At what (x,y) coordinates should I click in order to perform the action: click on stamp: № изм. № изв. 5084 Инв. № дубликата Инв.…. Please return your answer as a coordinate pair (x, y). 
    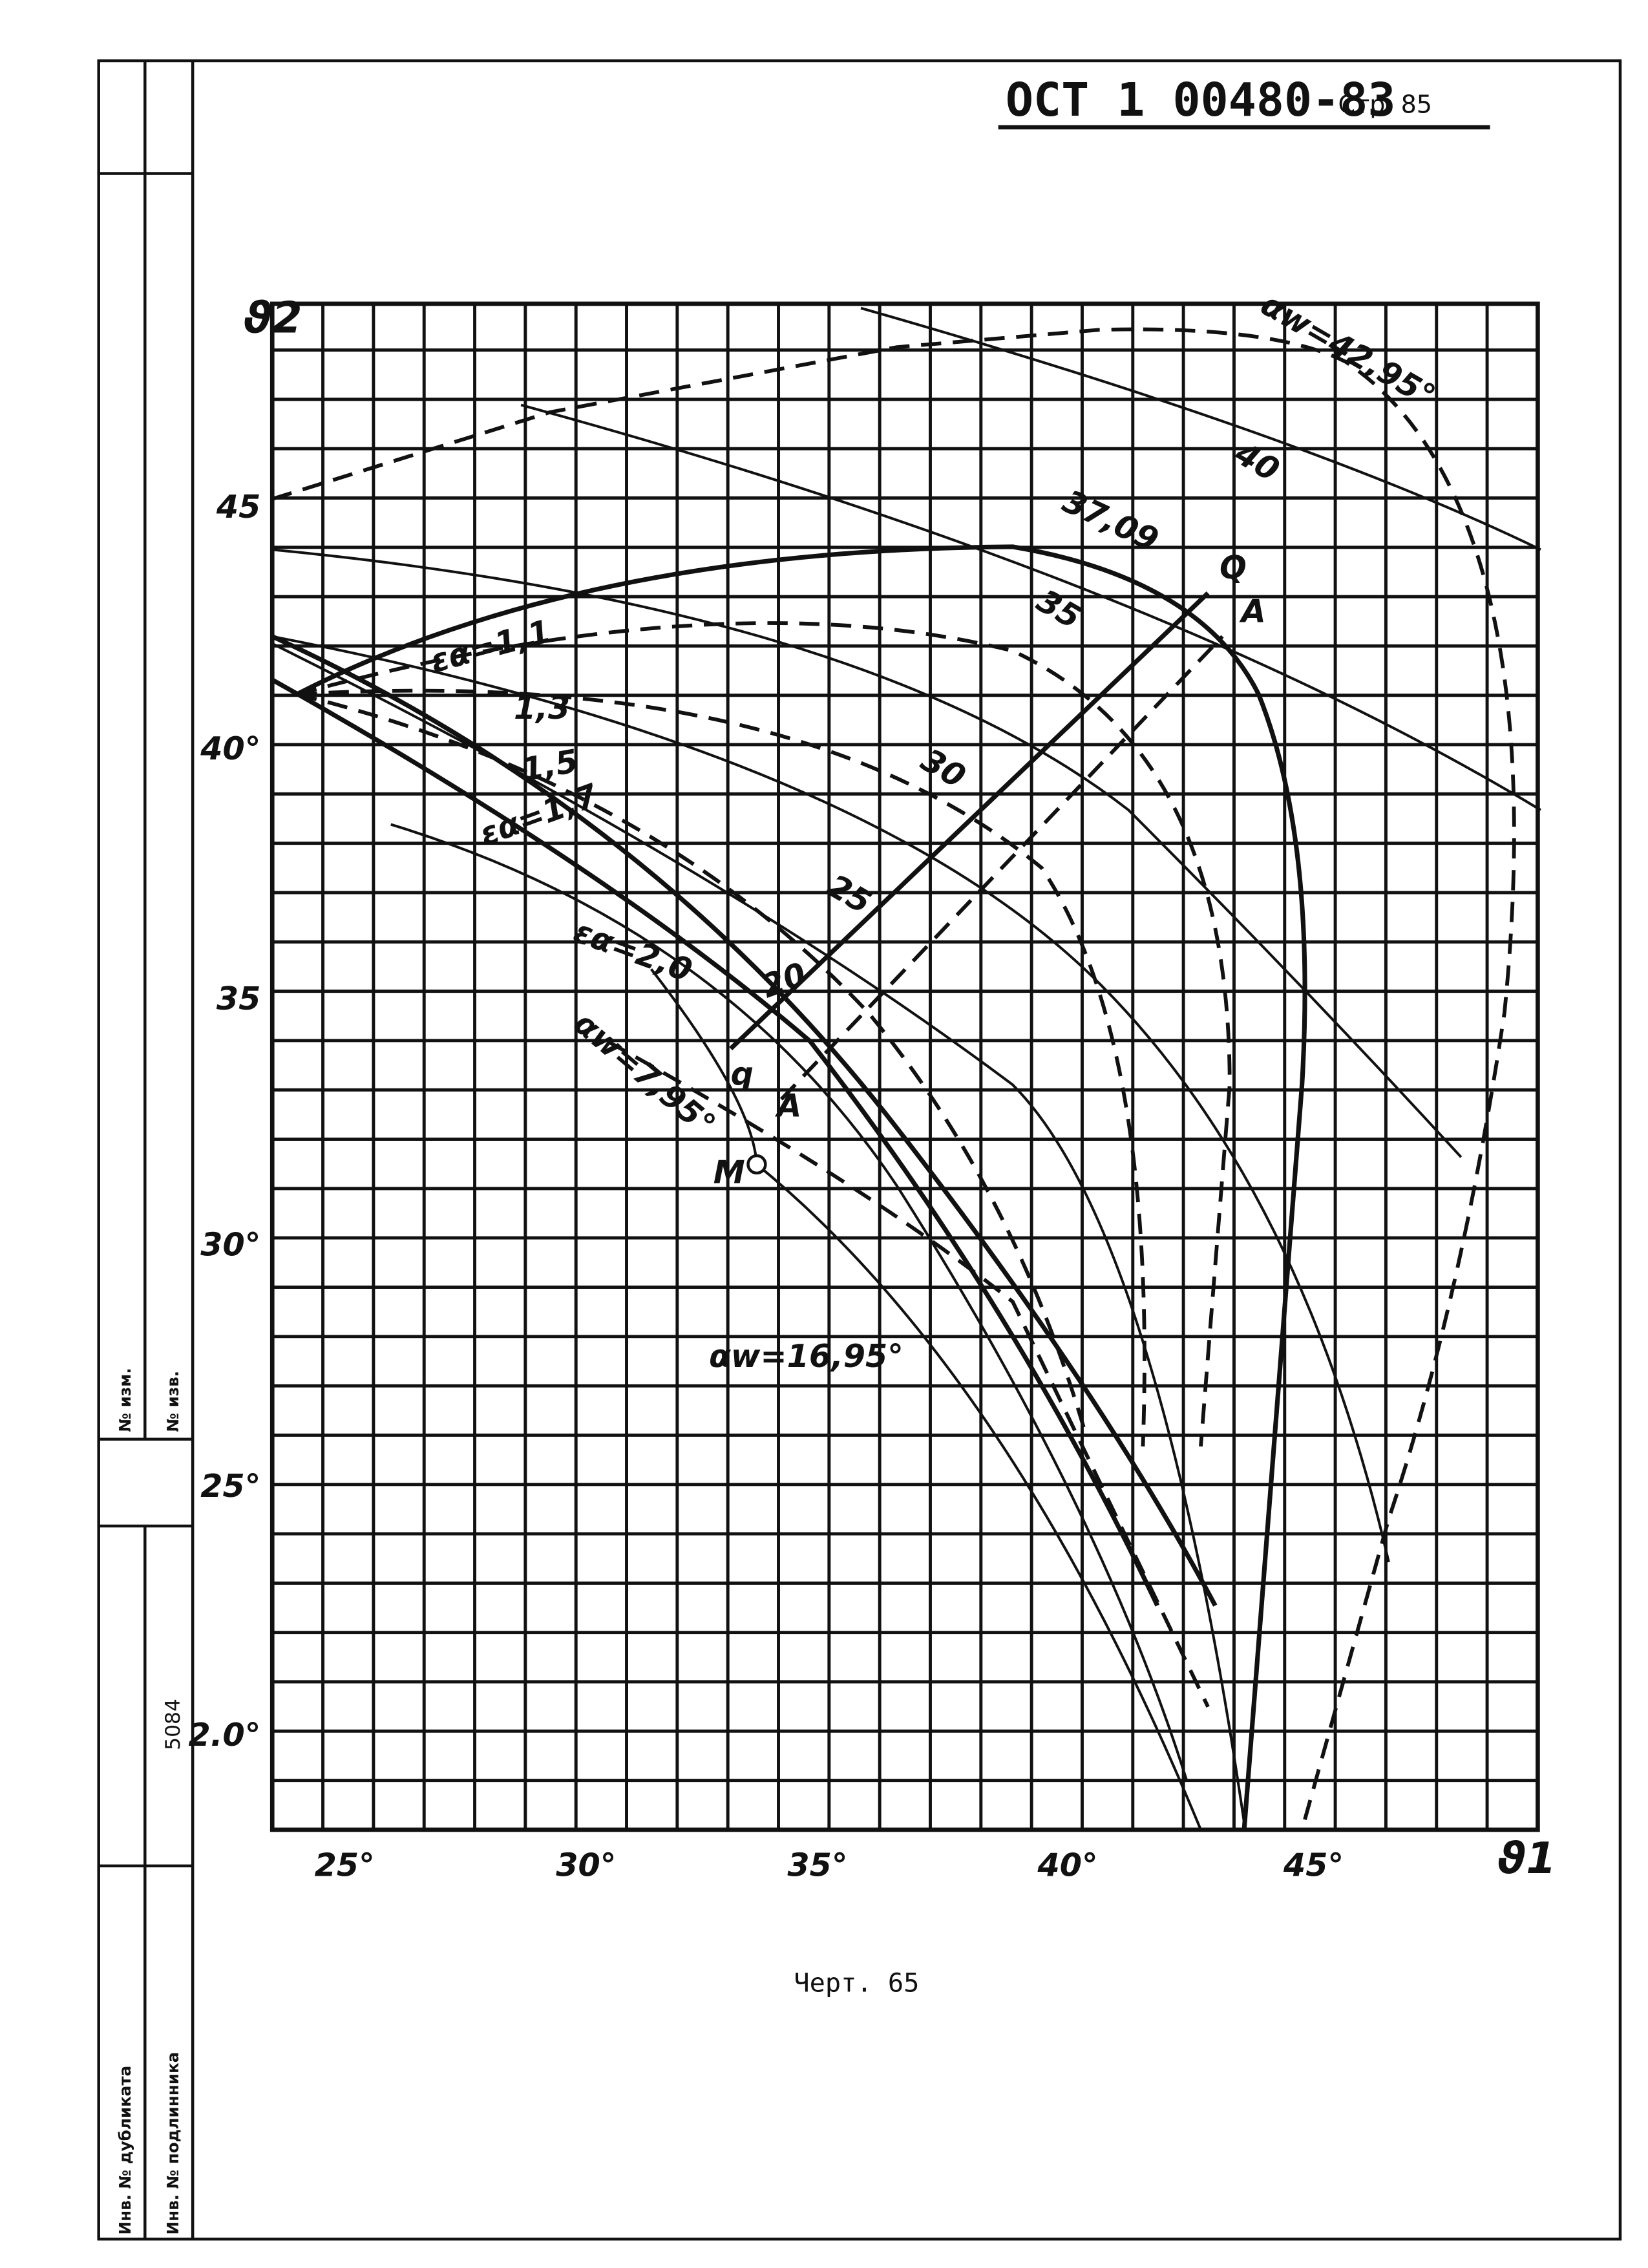
    Looking at the image, I should click on (150, 1801).